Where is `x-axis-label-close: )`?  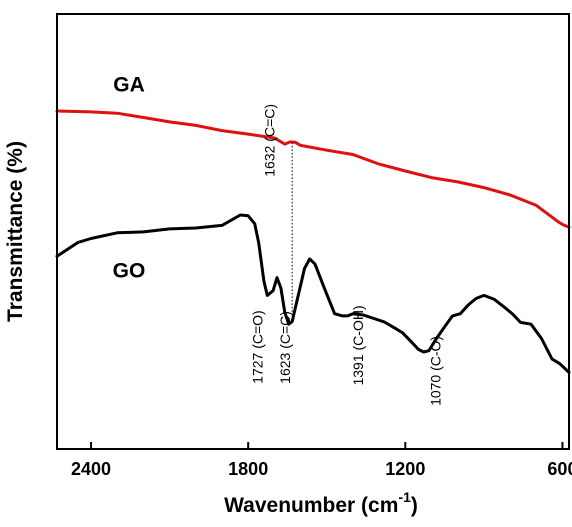
x-axis-label-close: ) is located at coordinates (414, 505).